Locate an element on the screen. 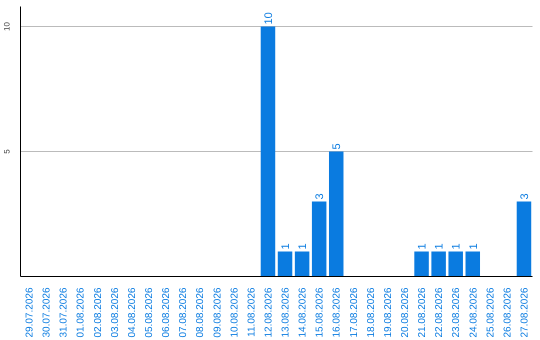 This screenshot has height=340, width=540. x-tick-label: 27.08.2026 is located at coordinates (524, 312).